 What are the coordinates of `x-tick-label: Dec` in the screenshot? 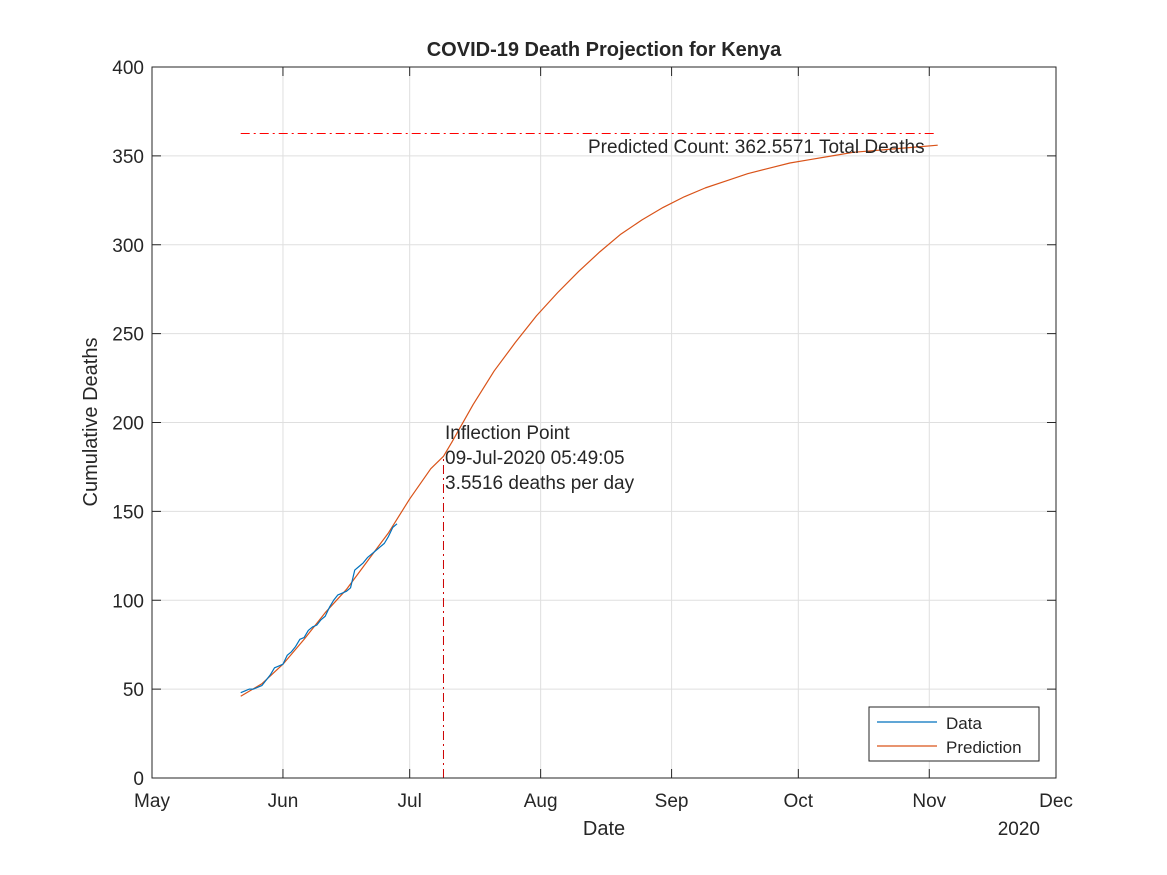 It's located at (1056, 801).